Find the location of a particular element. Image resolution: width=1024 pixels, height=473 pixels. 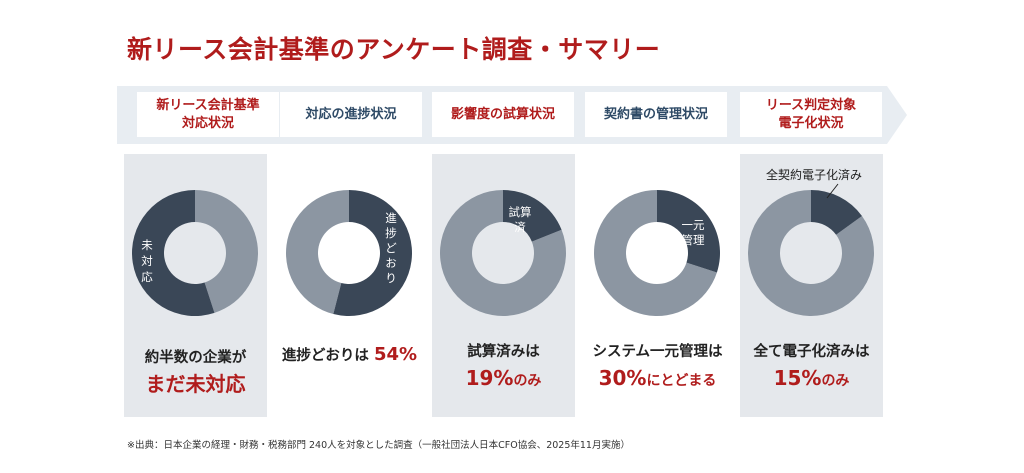

caption-digitization-line1: 全て電子化済みは is located at coordinates (811, 352).